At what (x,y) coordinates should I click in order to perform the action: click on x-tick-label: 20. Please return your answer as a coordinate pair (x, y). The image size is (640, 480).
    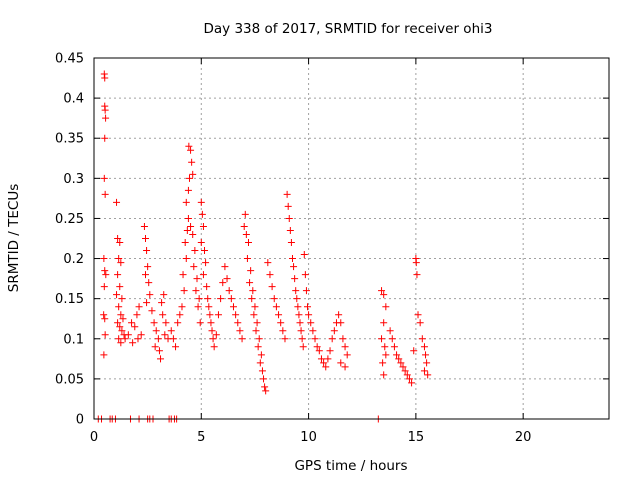
    Looking at the image, I should click on (523, 437).